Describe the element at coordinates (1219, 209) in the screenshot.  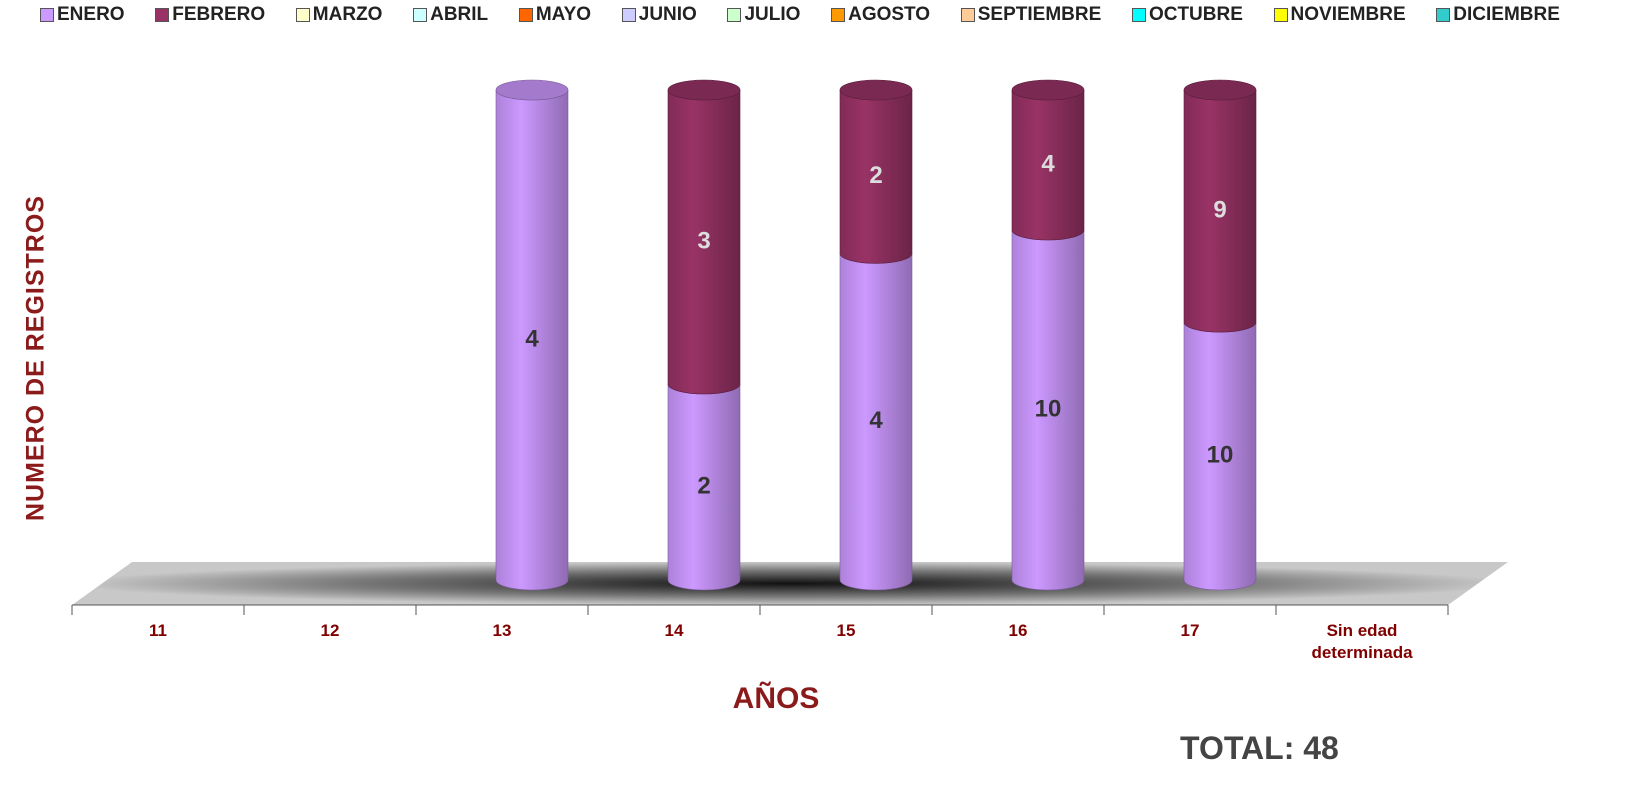
I see `data-label: 9` at that location.